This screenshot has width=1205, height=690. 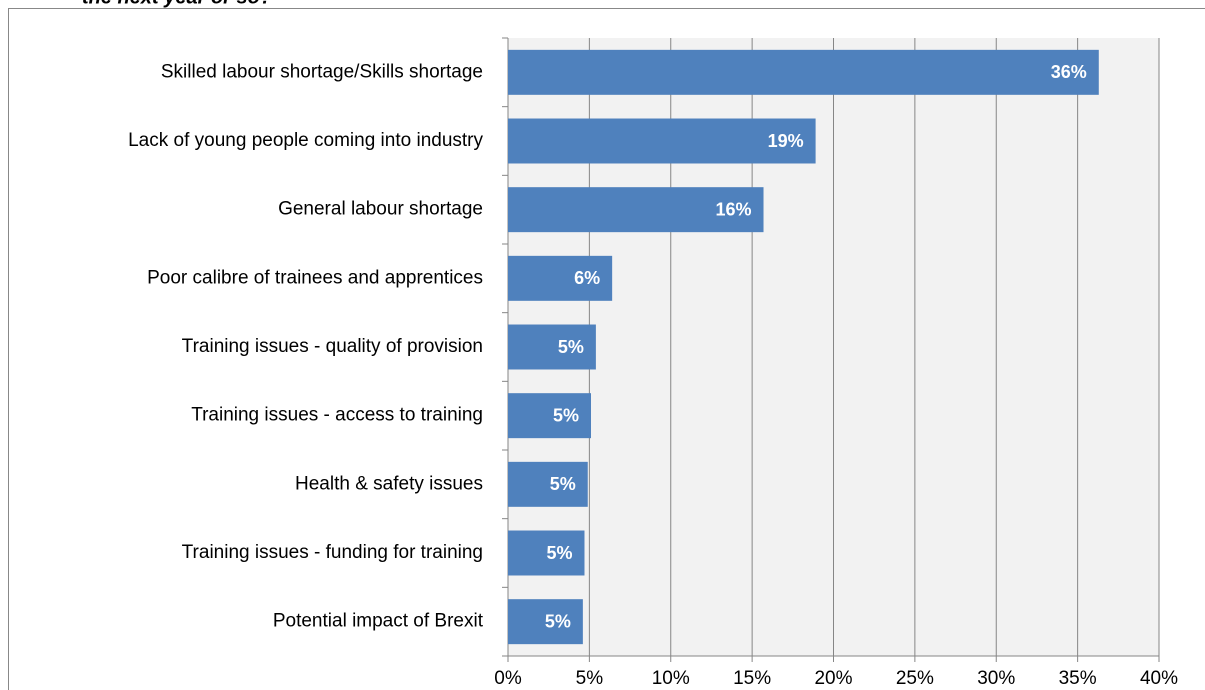 I want to click on x-tick-label: 15%, so click(x=752, y=678).